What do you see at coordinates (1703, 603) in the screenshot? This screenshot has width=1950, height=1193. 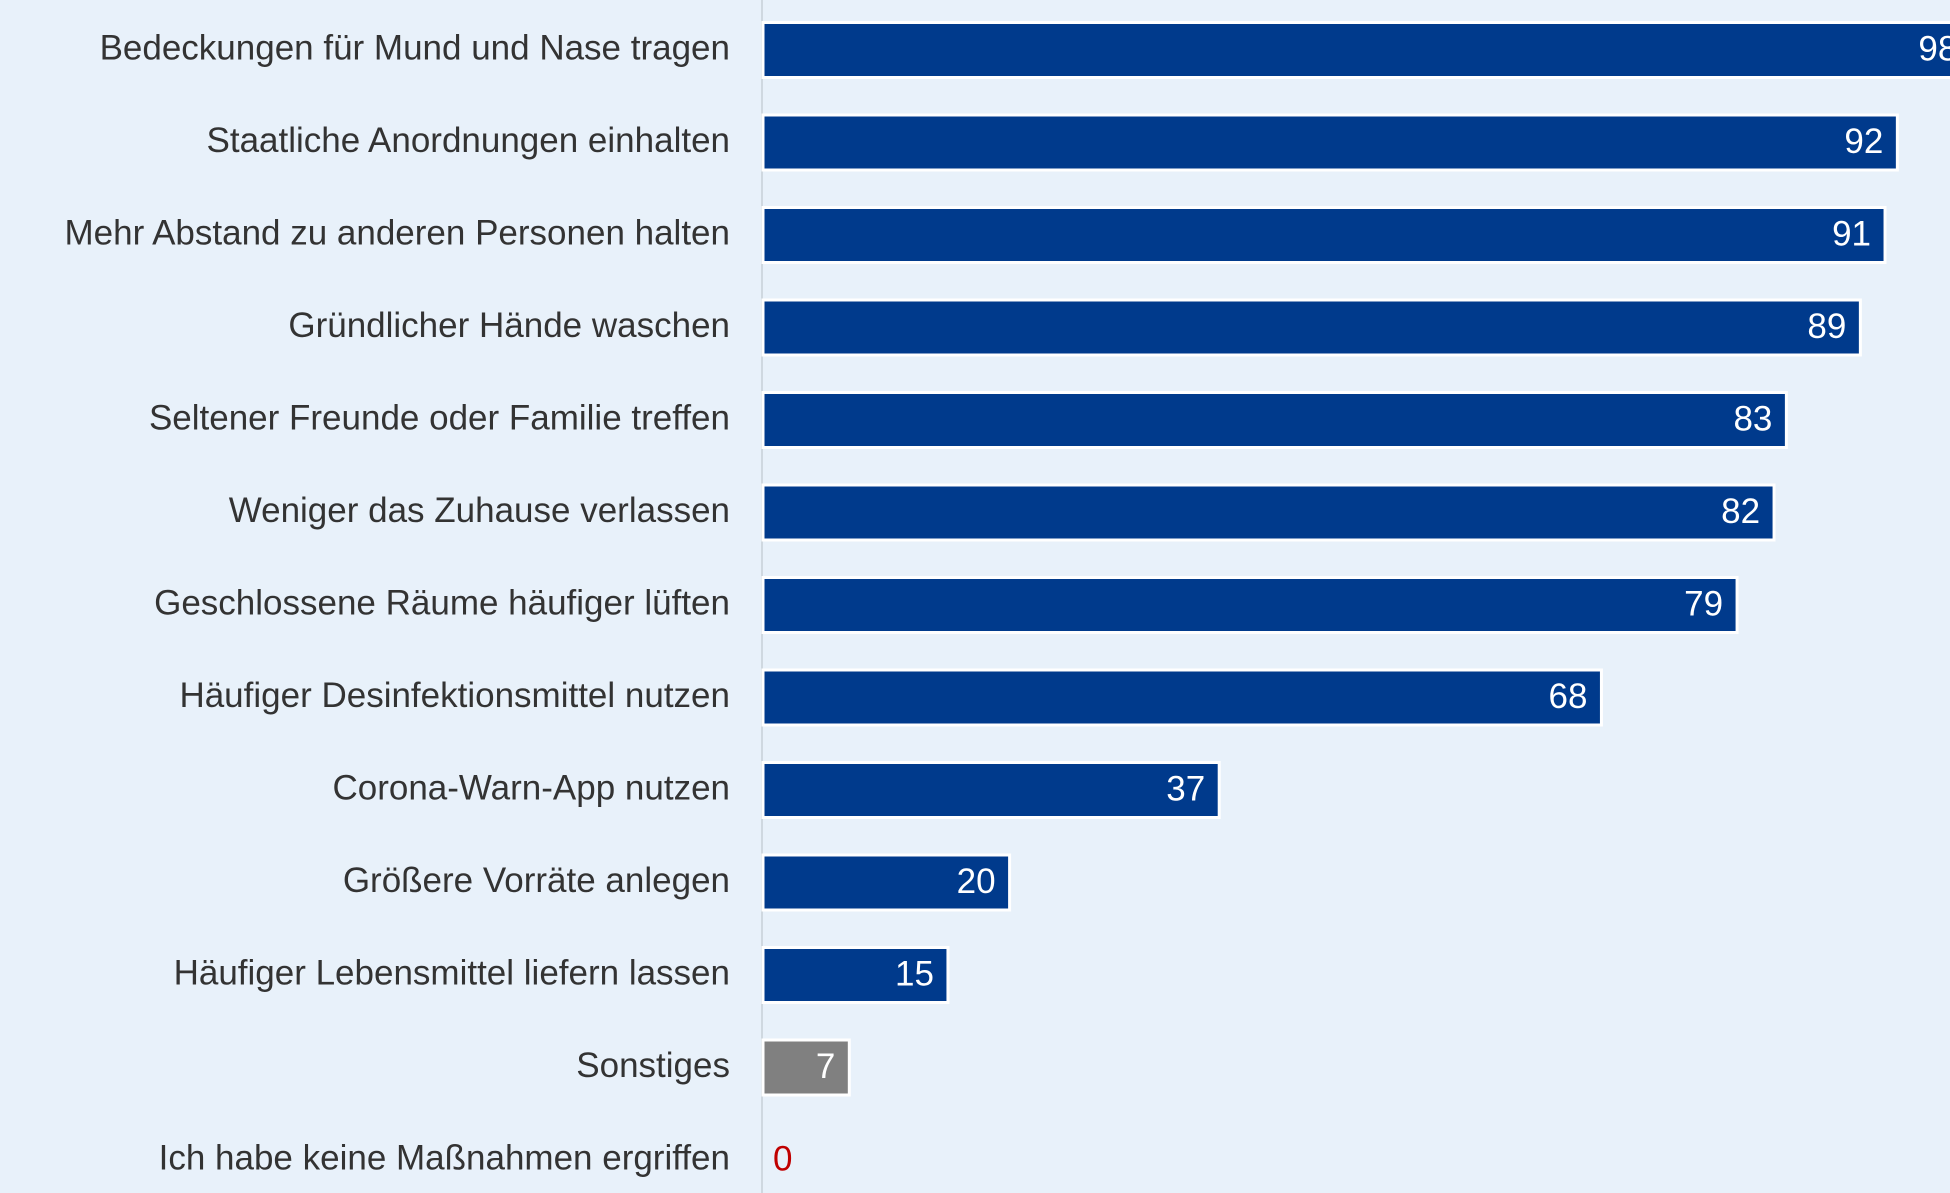 I see `value-label: 79` at bounding box center [1703, 603].